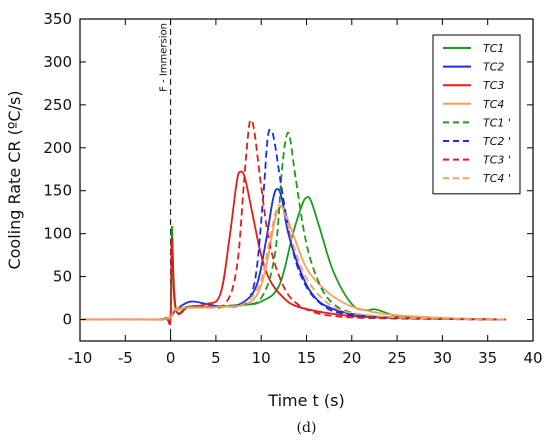 The width and height of the screenshot is (550, 441). Describe the element at coordinates (261, 358) in the screenshot. I see `x-tick-label: 10` at that location.